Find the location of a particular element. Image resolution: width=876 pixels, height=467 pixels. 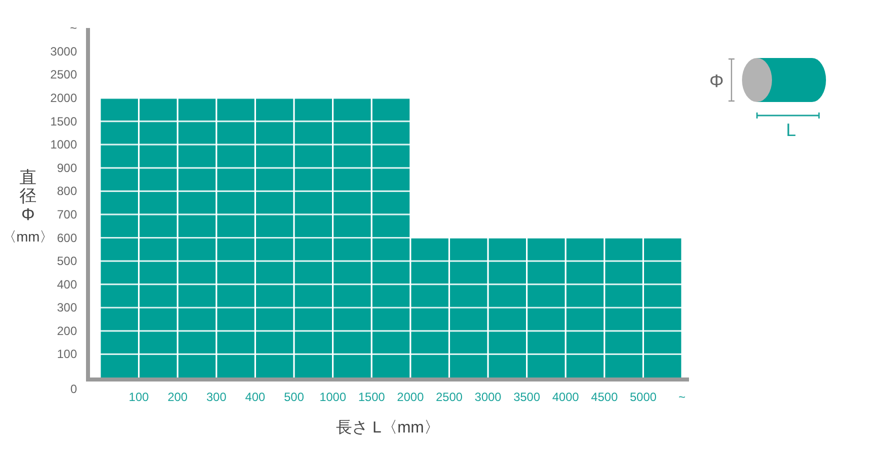

text: 300 is located at coordinates (67, 307).